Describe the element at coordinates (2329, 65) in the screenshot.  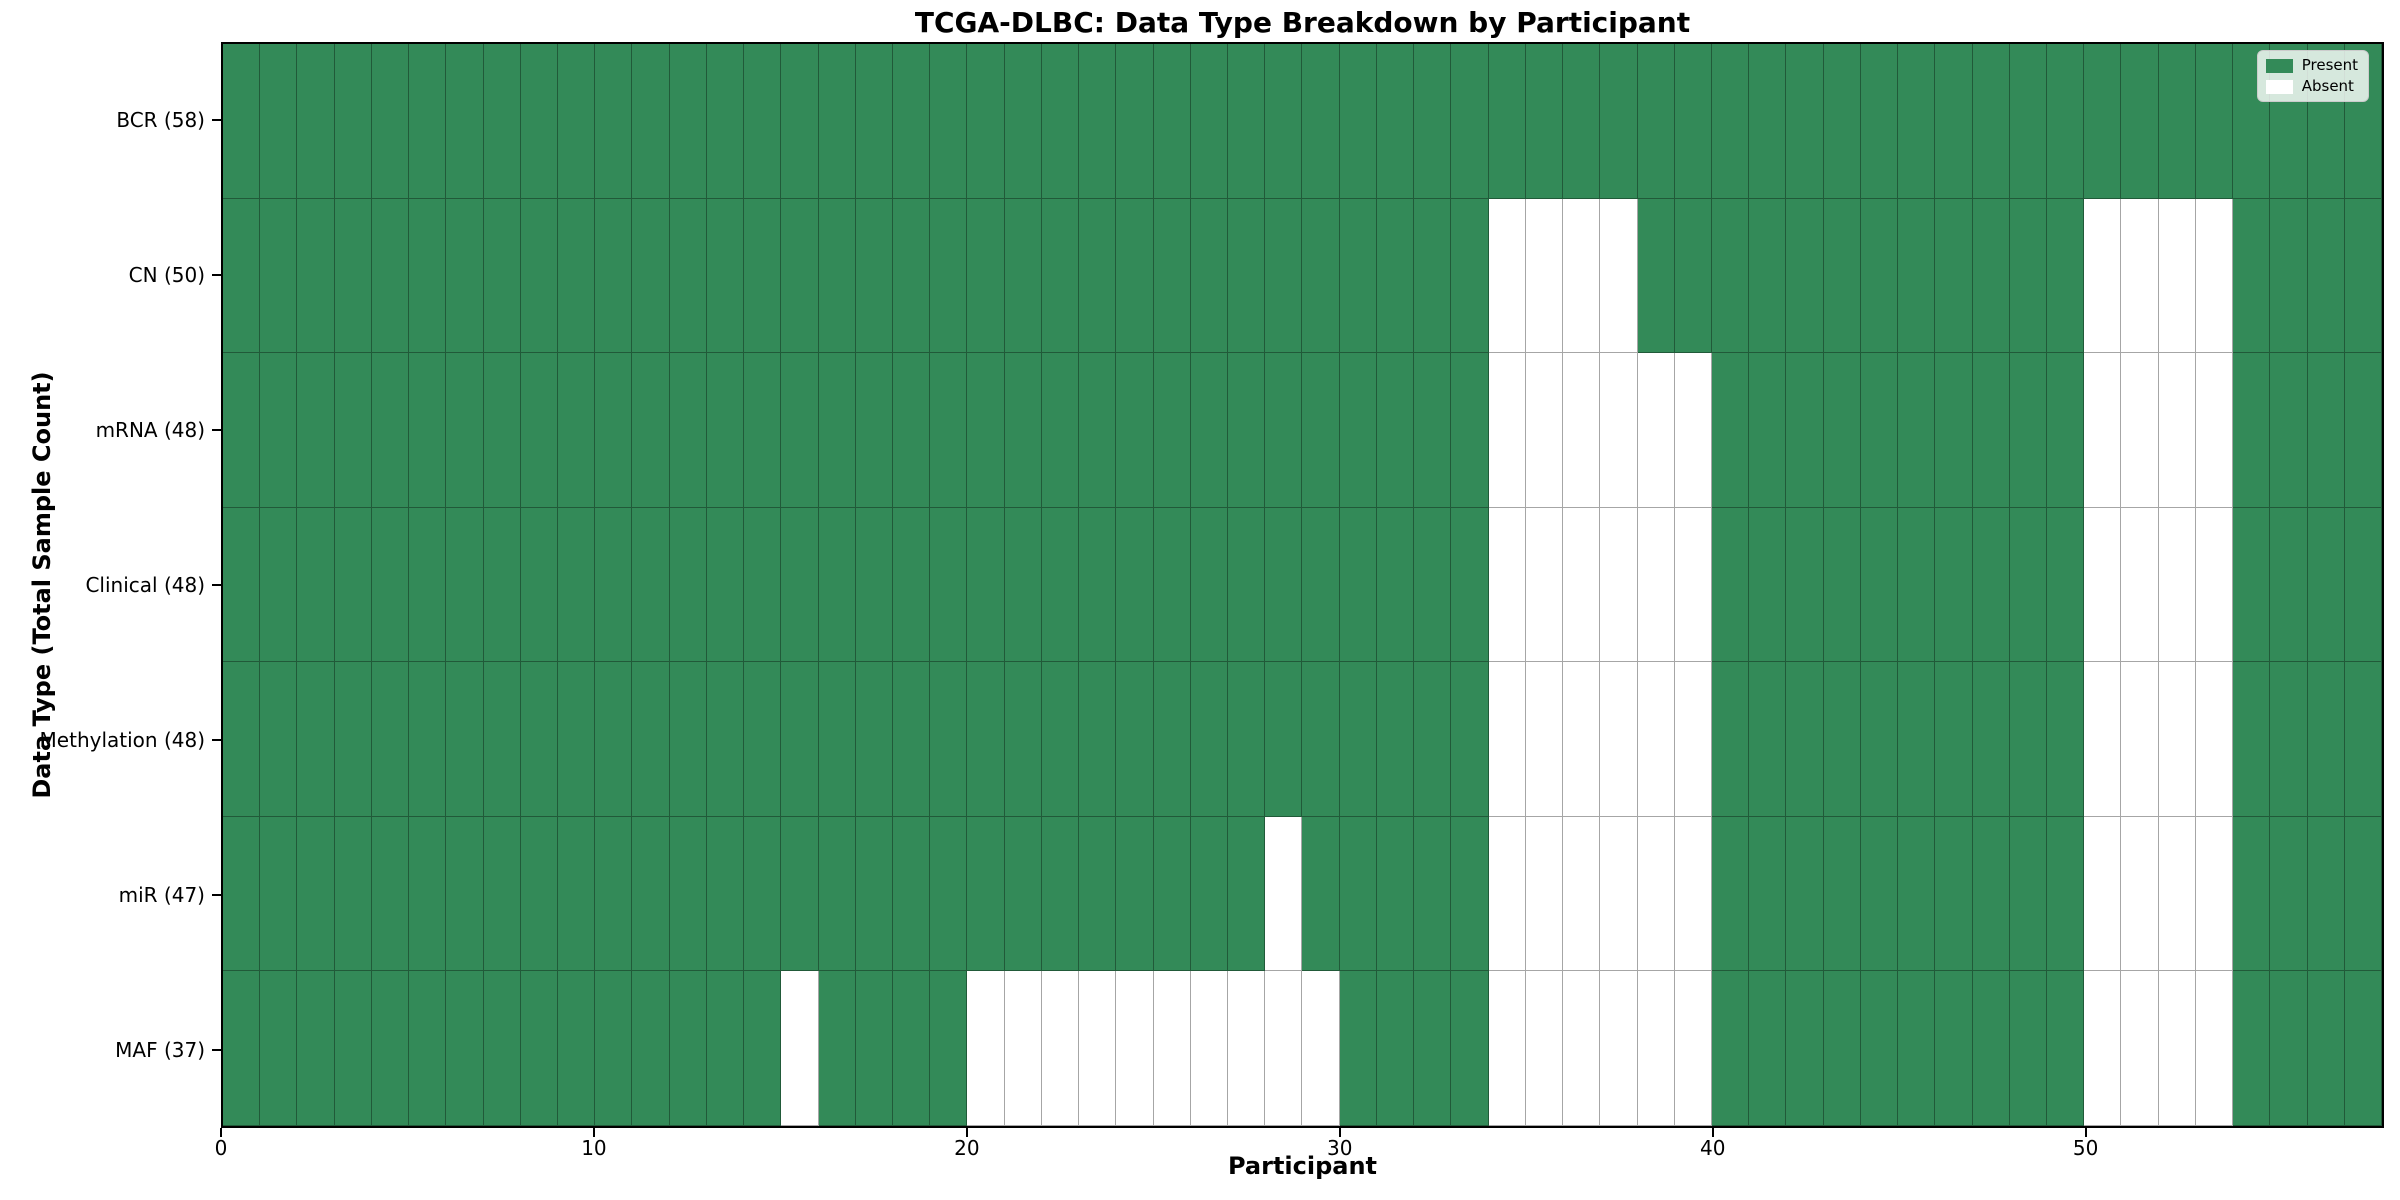
I see `legend-label: Present` at that location.